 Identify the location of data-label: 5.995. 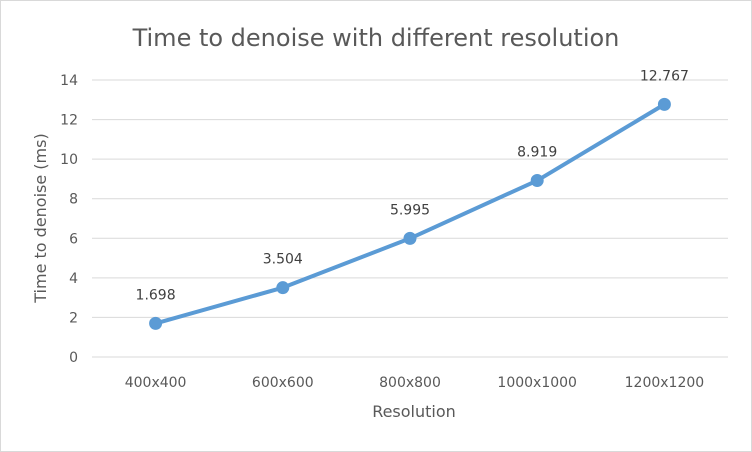
(410, 210).